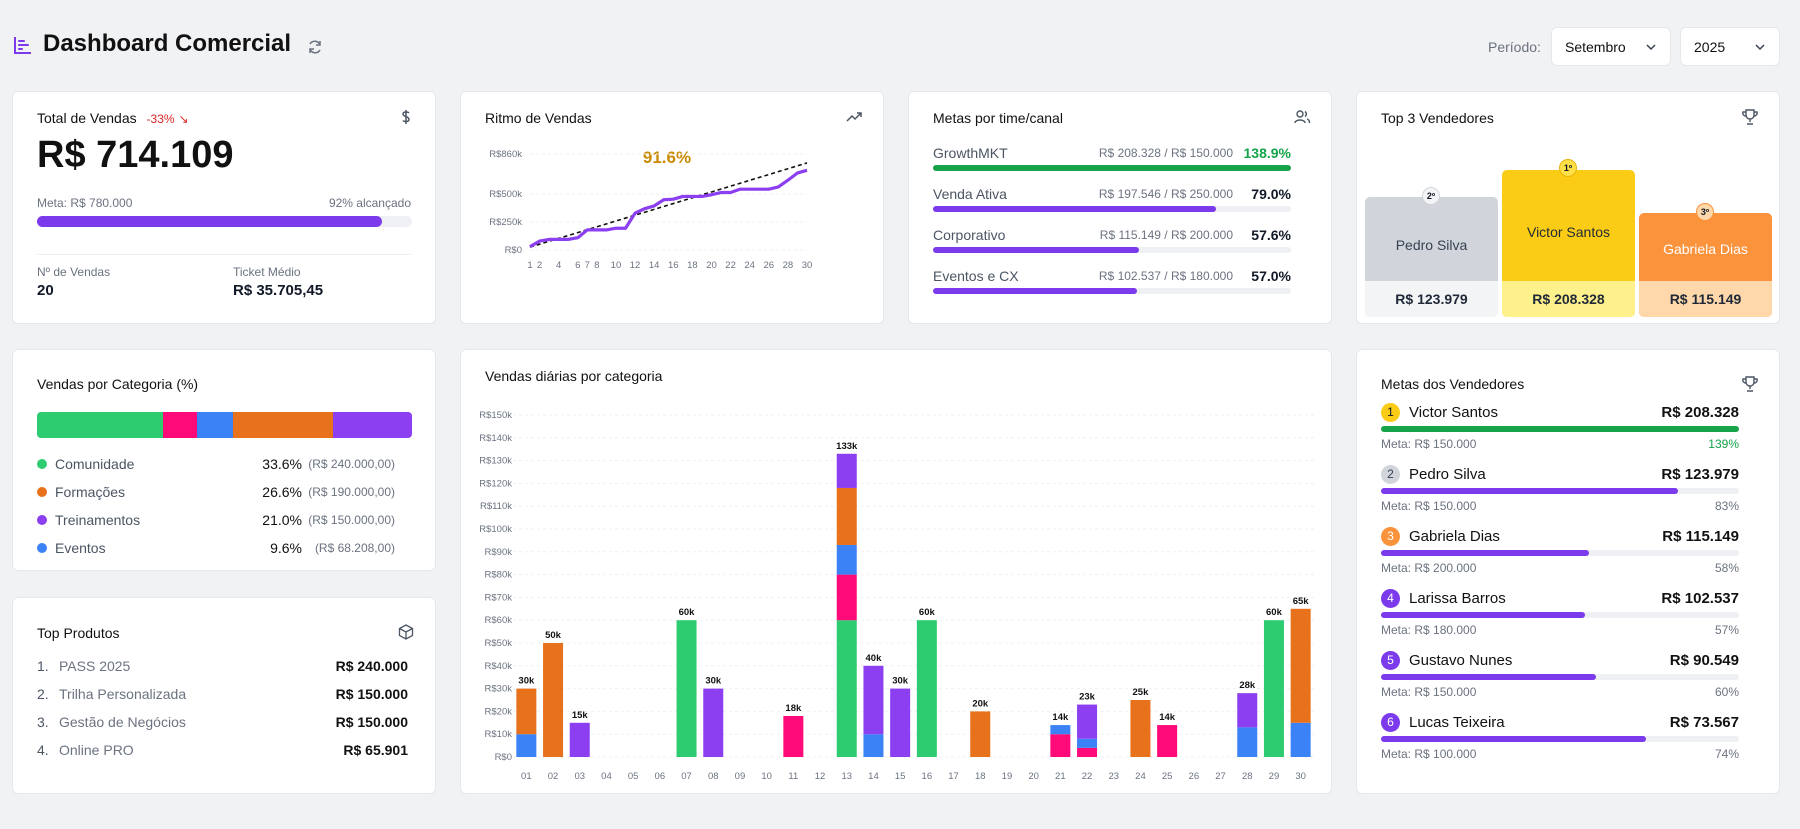  What do you see at coordinates (1390, 474) in the screenshot?
I see `seller-rank-badge: 2` at bounding box center [1390, 474].